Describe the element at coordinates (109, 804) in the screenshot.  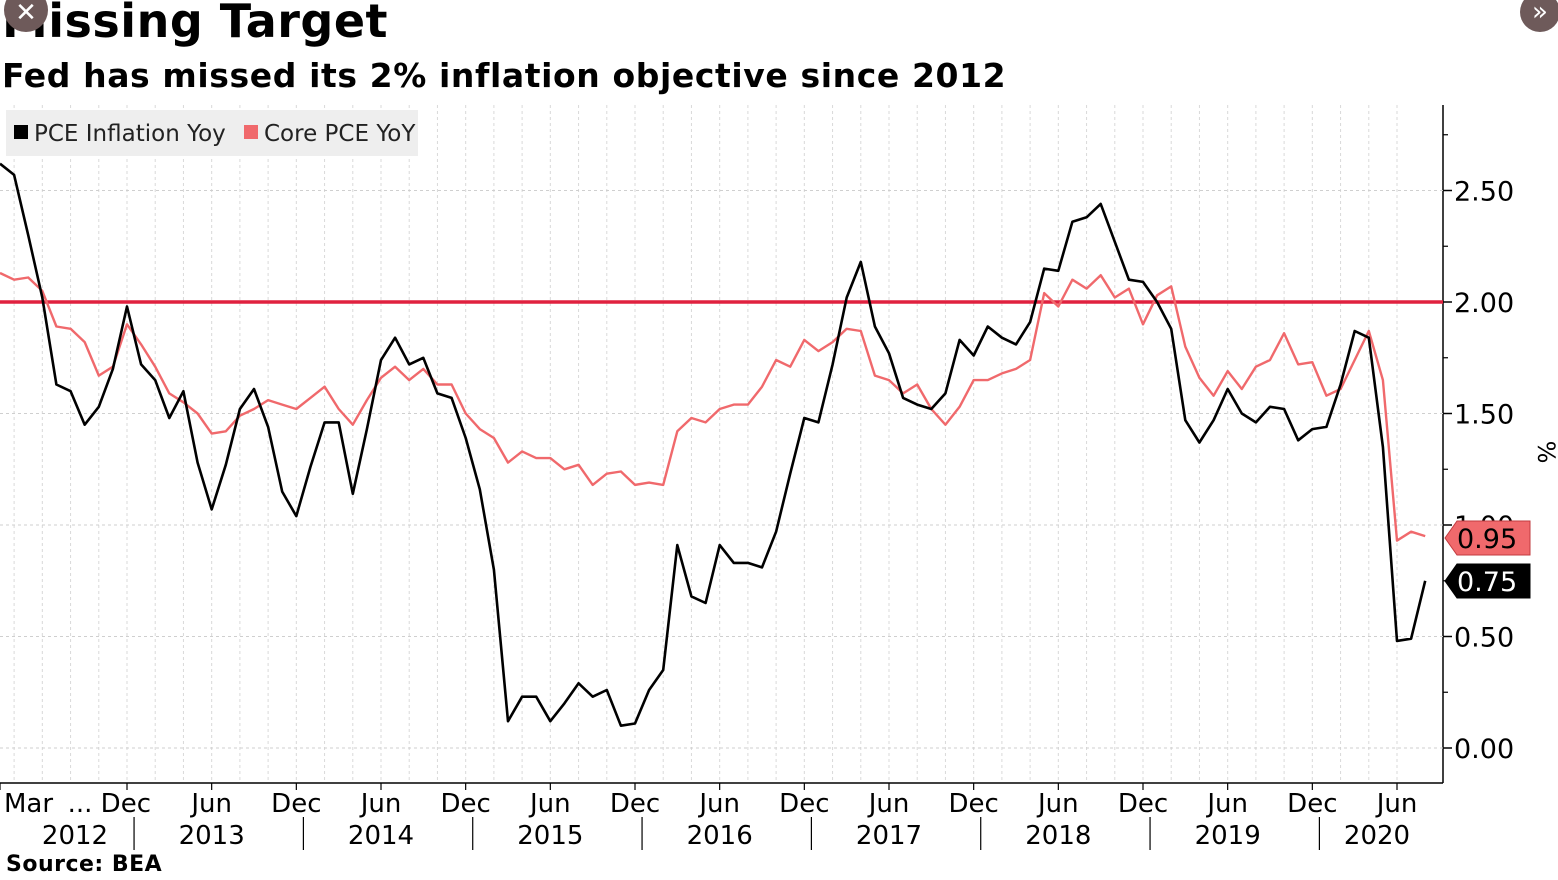
I see `x-tick-month-label: ... Dec` at that location.